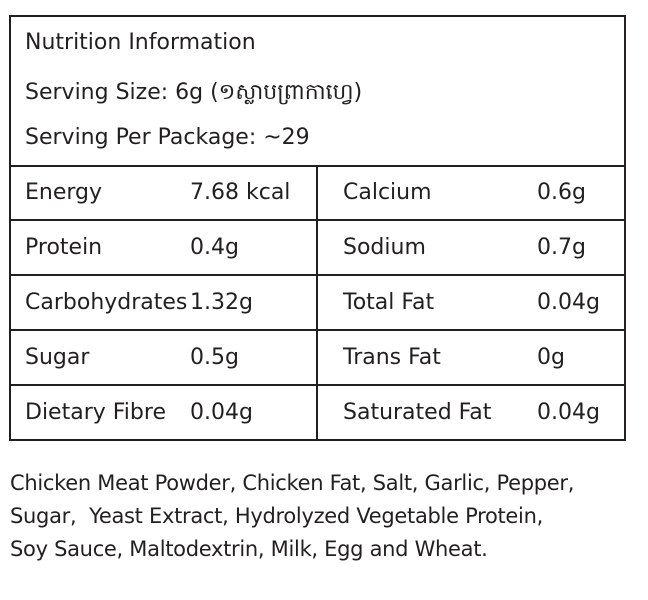 The width and height of the screenshot is (648, 600). Describe the element at coordinates (389, 302) in the screenshot. I see `nutrient-name: Total Fat` at that location.